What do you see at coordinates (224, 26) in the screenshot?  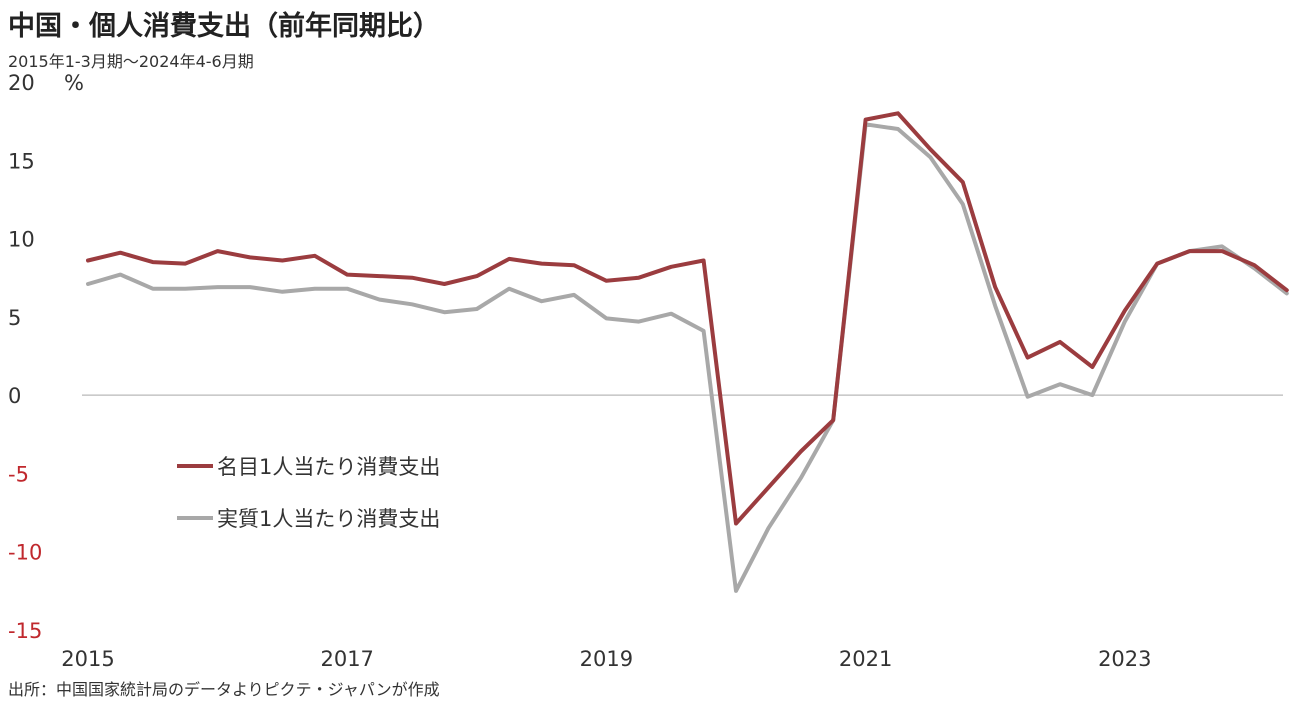 I see `chart-title: 中国・個人消費支出（前年同期比）` at bounding box center [224, 26].